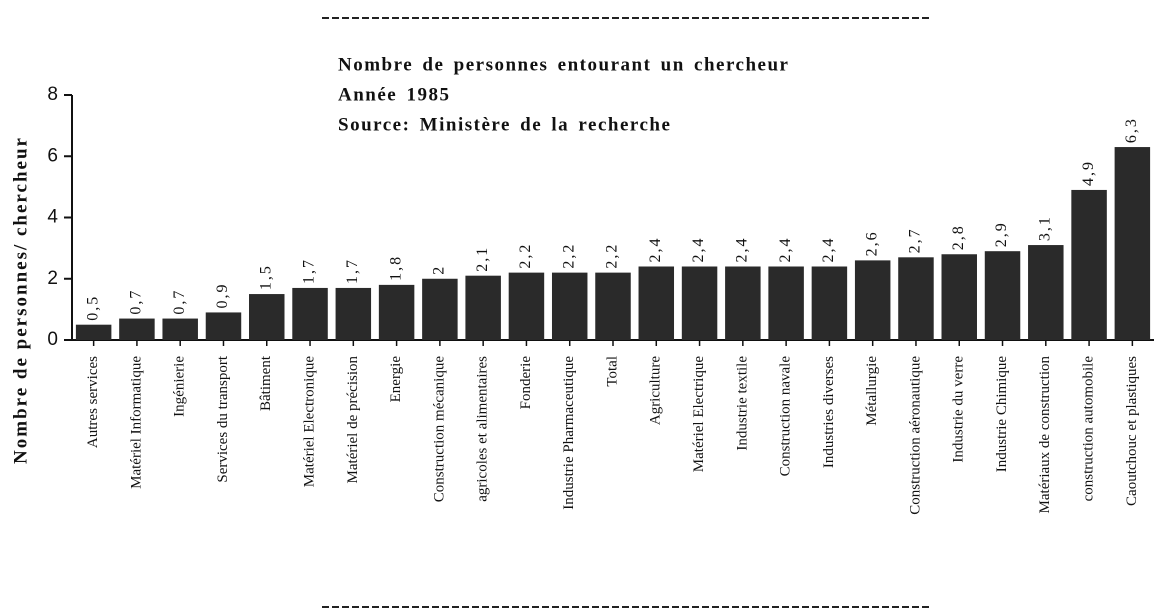  What do you see at coordinates (1088, 173) in the screenshot?
I see `value-label: 4,9` at bounding box center [1088, 173].